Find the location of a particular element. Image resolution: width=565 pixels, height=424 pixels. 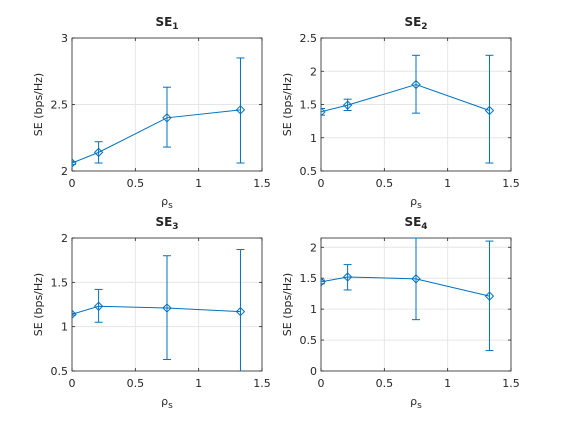

subplot-title: SE2 is located at coordinates (415, 23).